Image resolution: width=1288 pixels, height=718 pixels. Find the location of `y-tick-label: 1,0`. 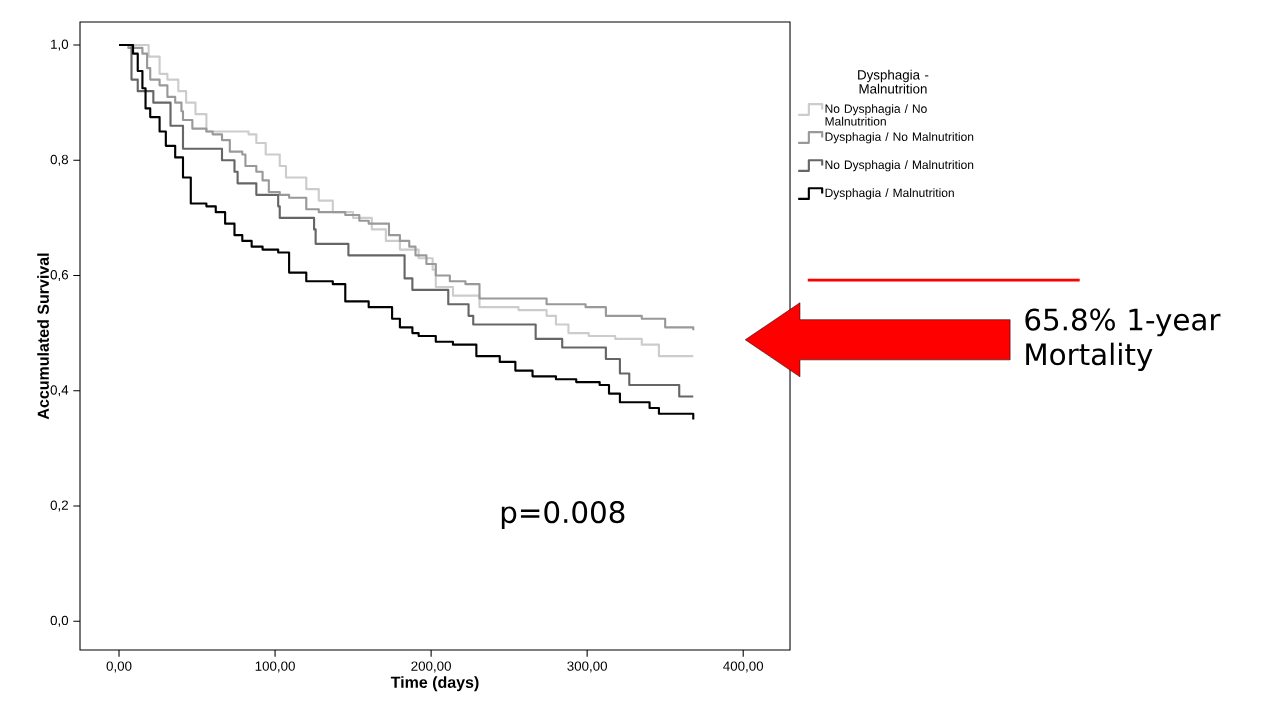

y-tick-label: 1,0 is located at coordinates (60, 45).